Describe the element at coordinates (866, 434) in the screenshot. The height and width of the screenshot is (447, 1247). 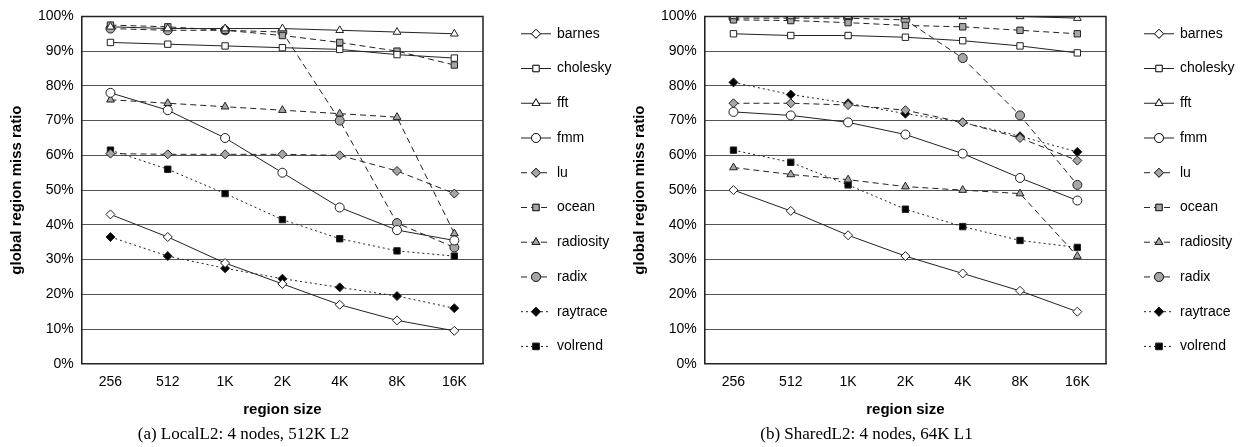
I see `text: (b) SharedL2: 4 nodes, 64K L1` at that location.